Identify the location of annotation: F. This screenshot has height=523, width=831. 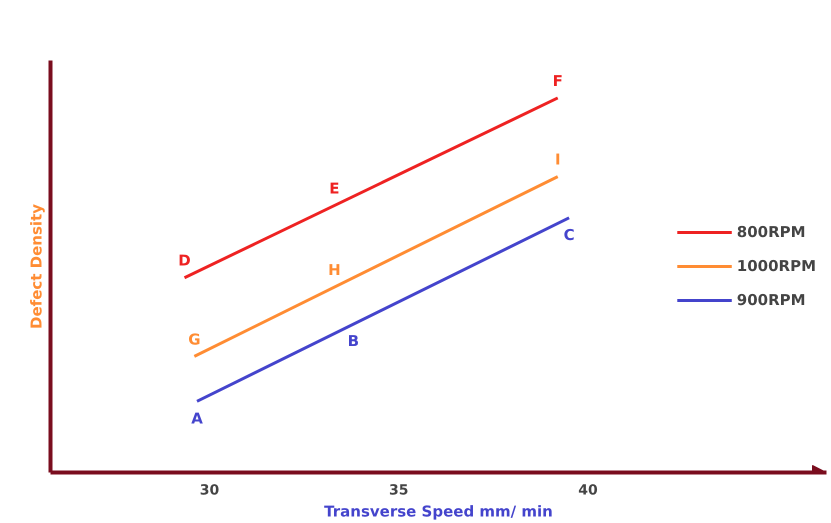
(557, 81).